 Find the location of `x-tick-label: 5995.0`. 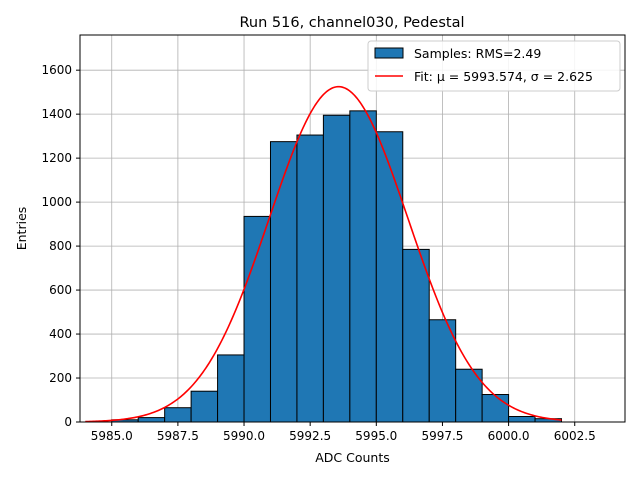

x-tick-label: 5995.0 is located at coordinates (376, 436).